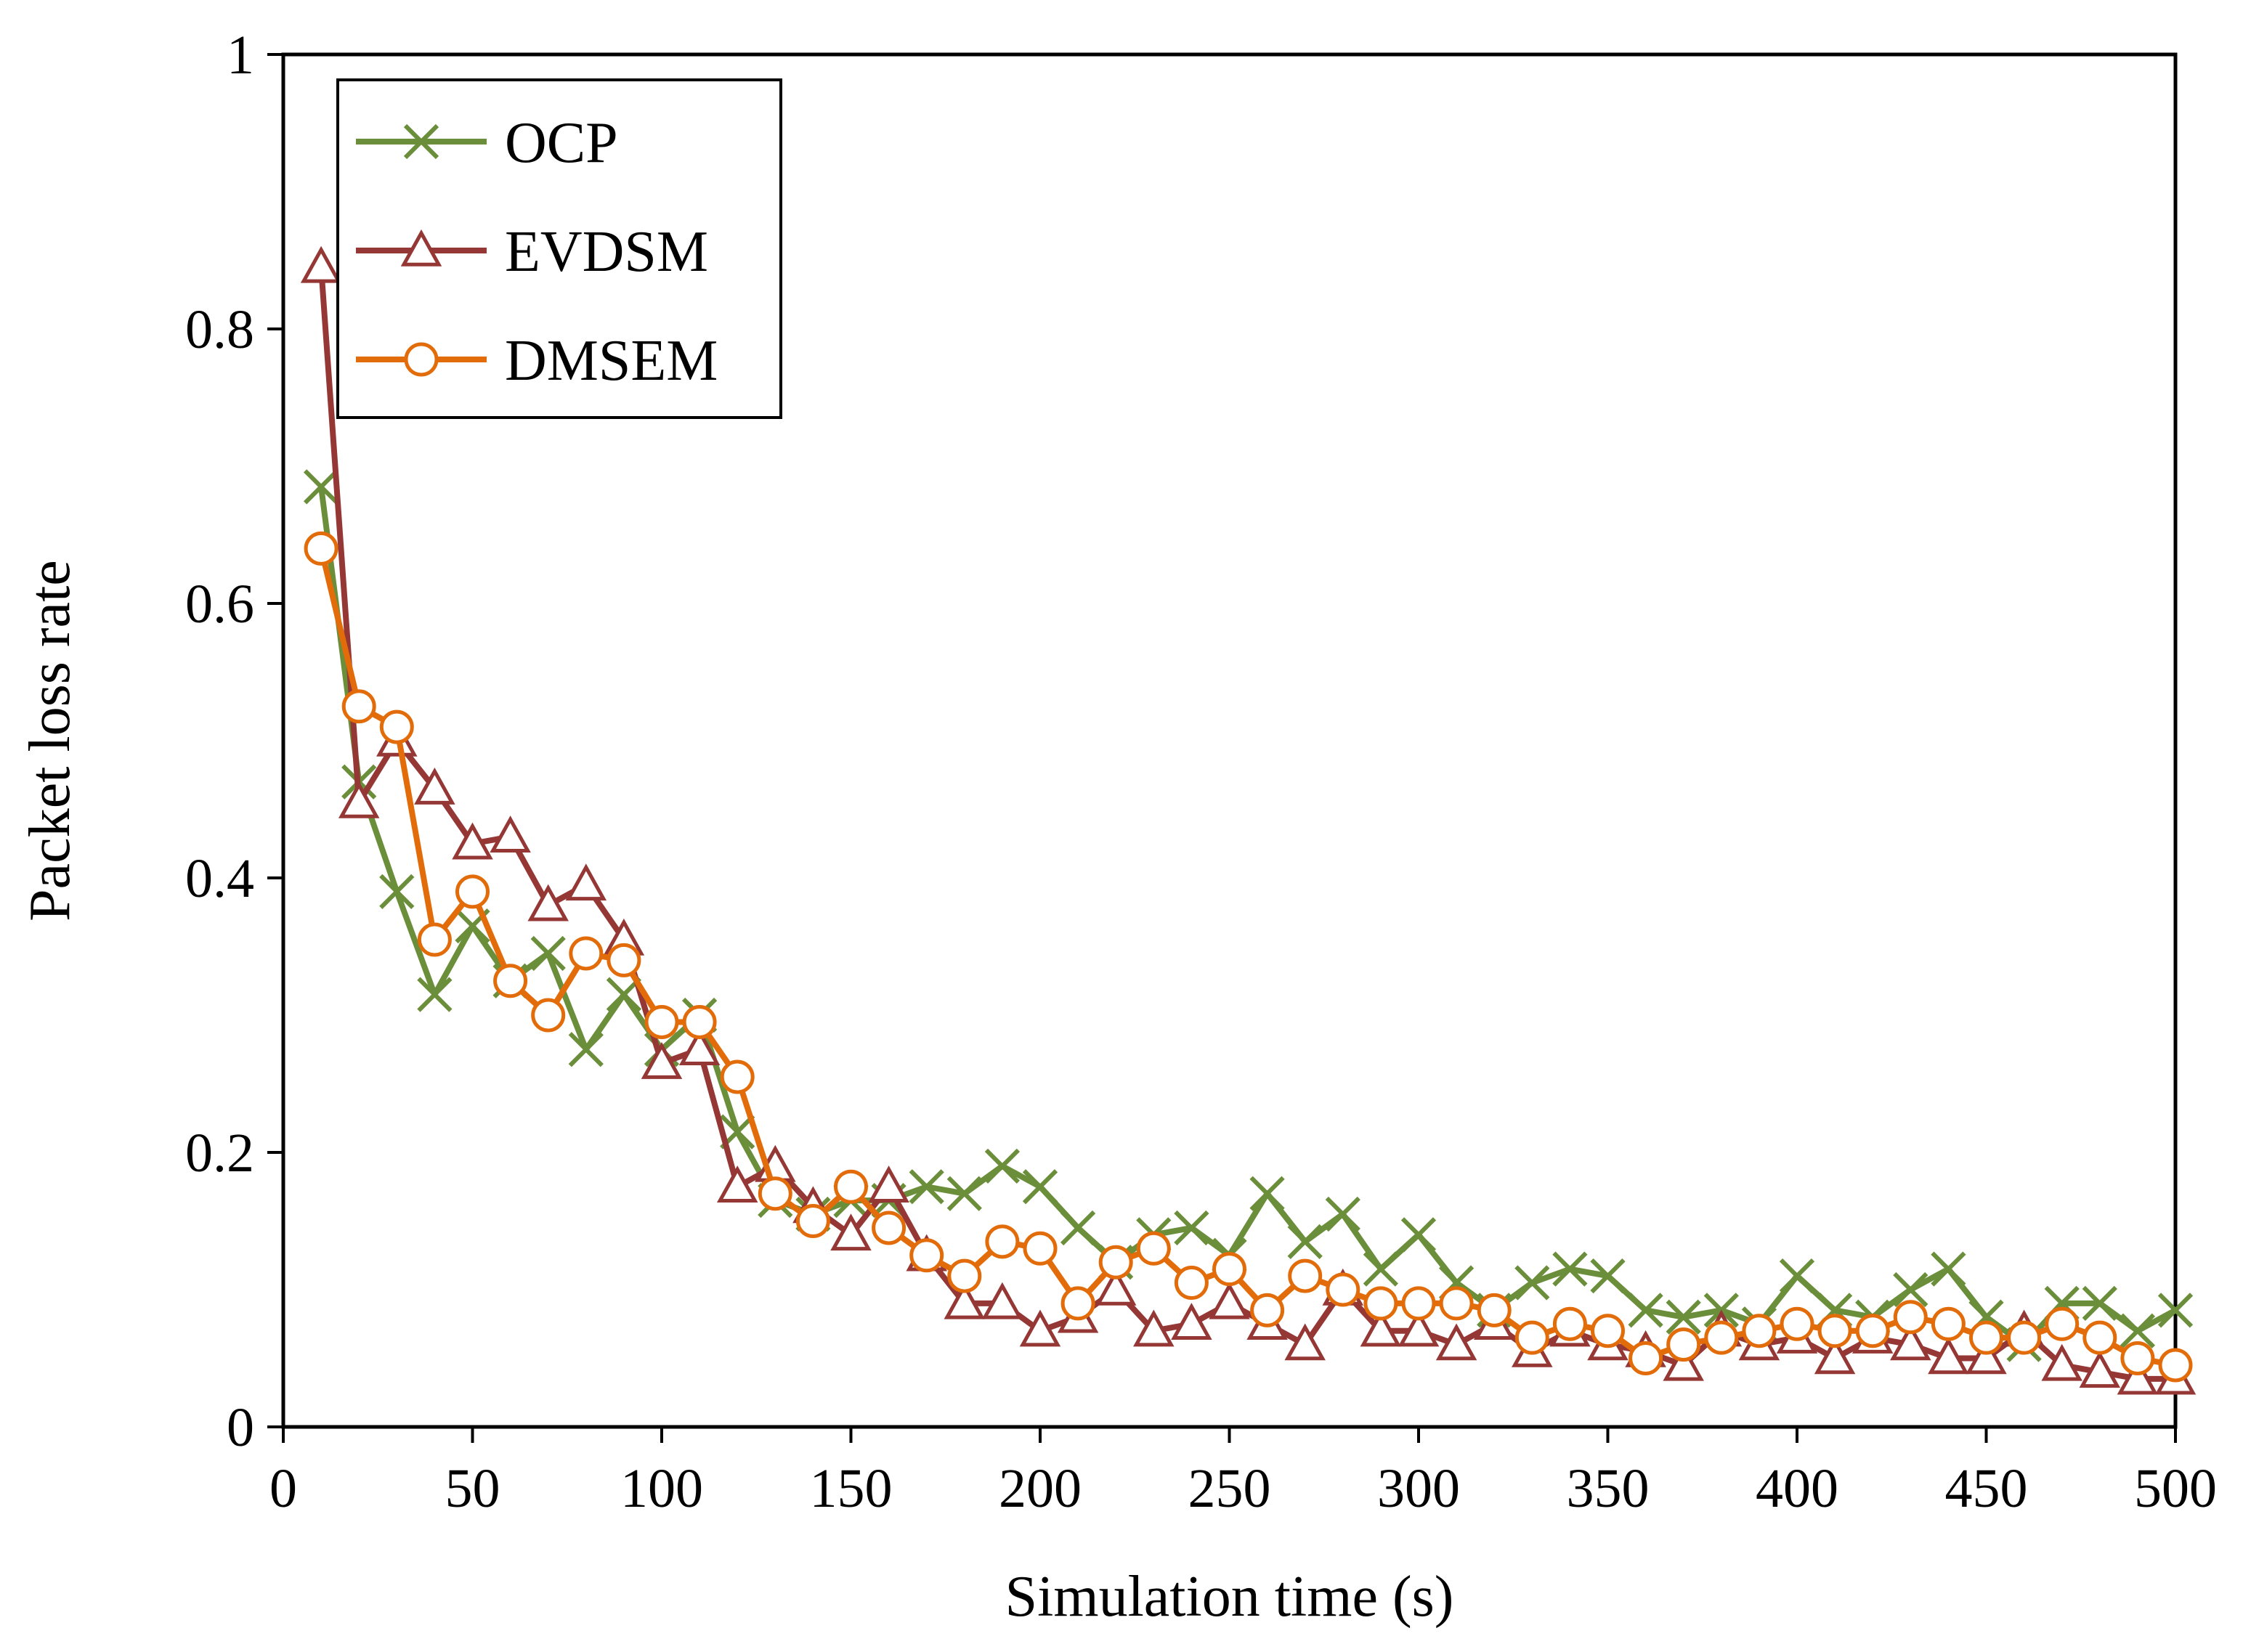  Describe the element at coordinates (240, 1427) in the screenshot. I see `y-tick-label: 0` at that location.